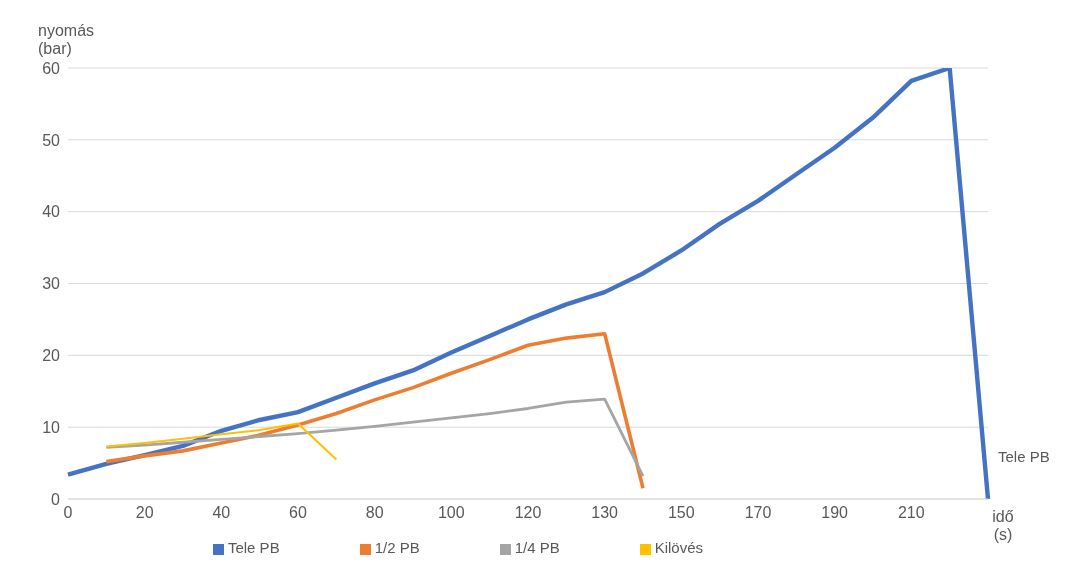 The image size is (1072, 574). What do you see at coordinates (528, 513) in the screenshot?
I see `x-tick-label: 120` at bounding box center [528, 513].